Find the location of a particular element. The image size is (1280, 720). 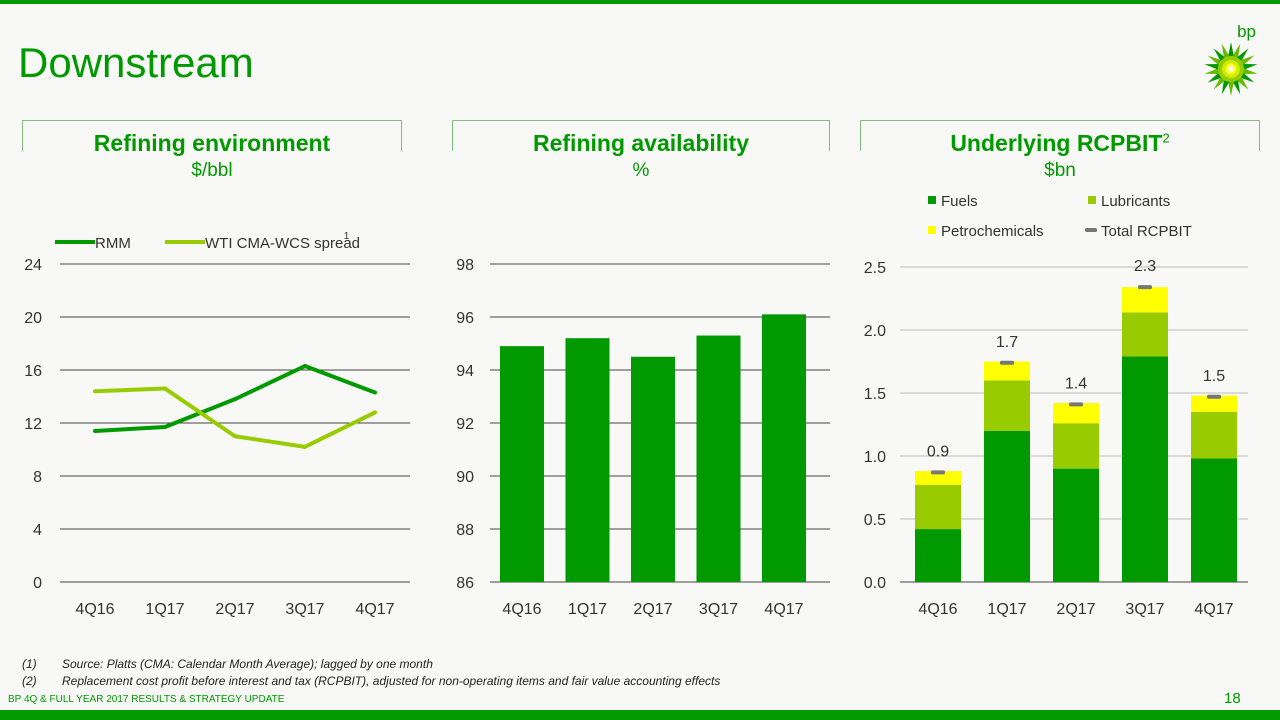

legend-label: Lubricants is located at coordinates (1135, 201).